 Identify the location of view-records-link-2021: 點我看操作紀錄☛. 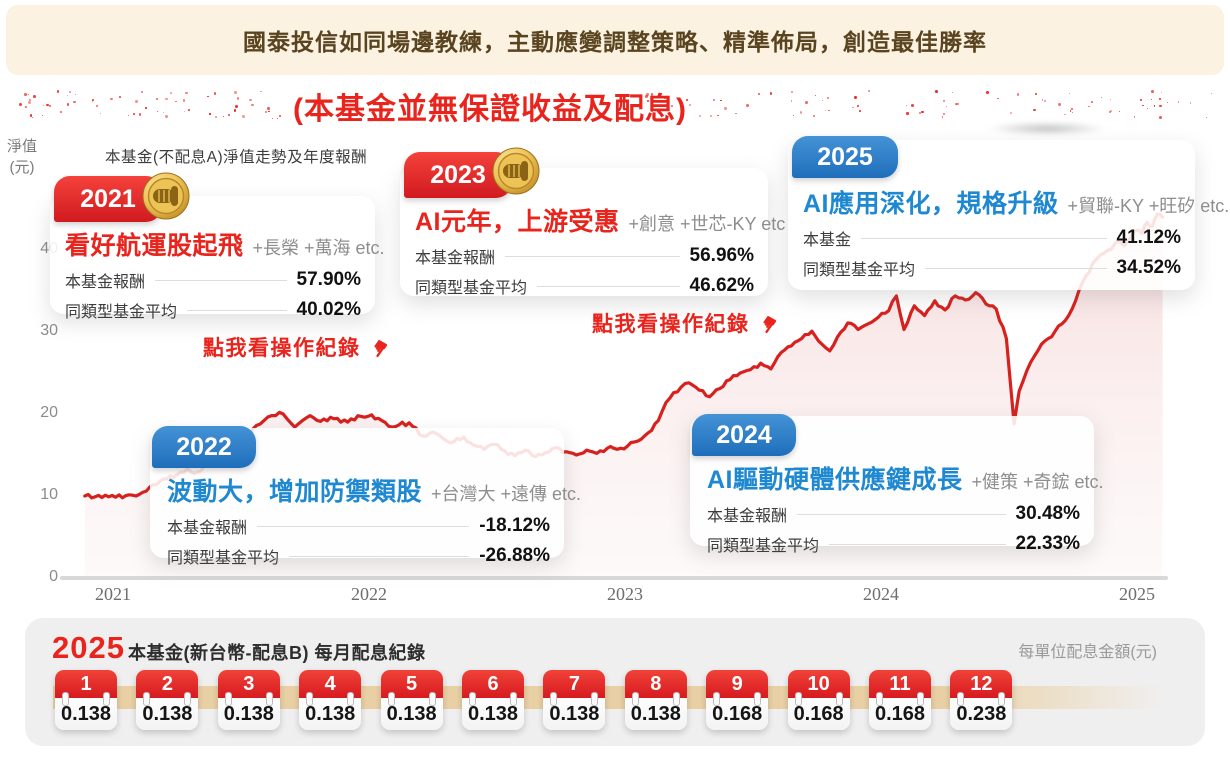
(298, 348).